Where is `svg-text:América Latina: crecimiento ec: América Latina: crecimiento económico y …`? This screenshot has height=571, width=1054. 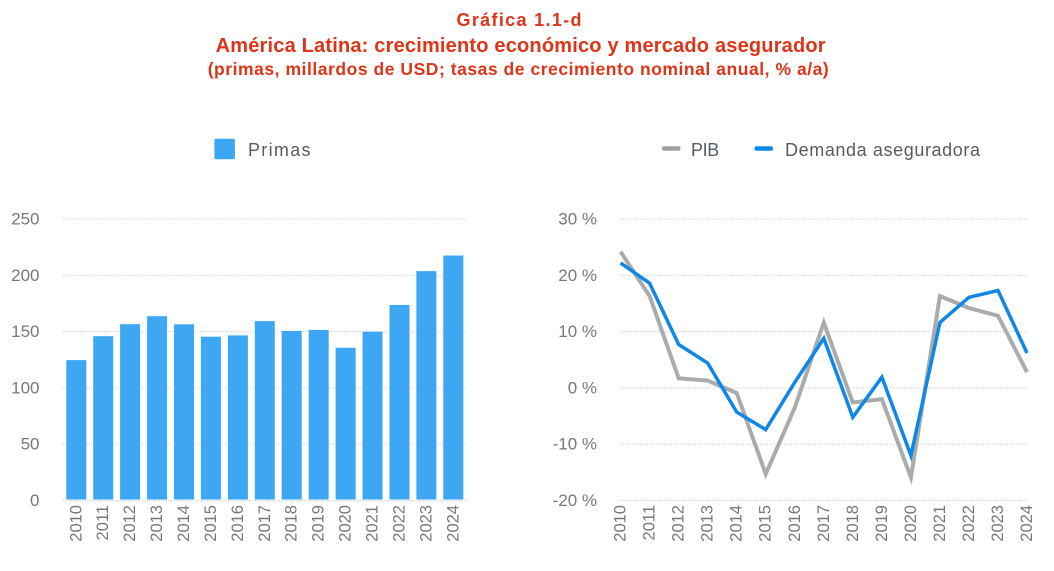 svg-text:América Latina: crecimiento ec: América Latina: crecimiento económico y … is located at coordinates (521, 46).